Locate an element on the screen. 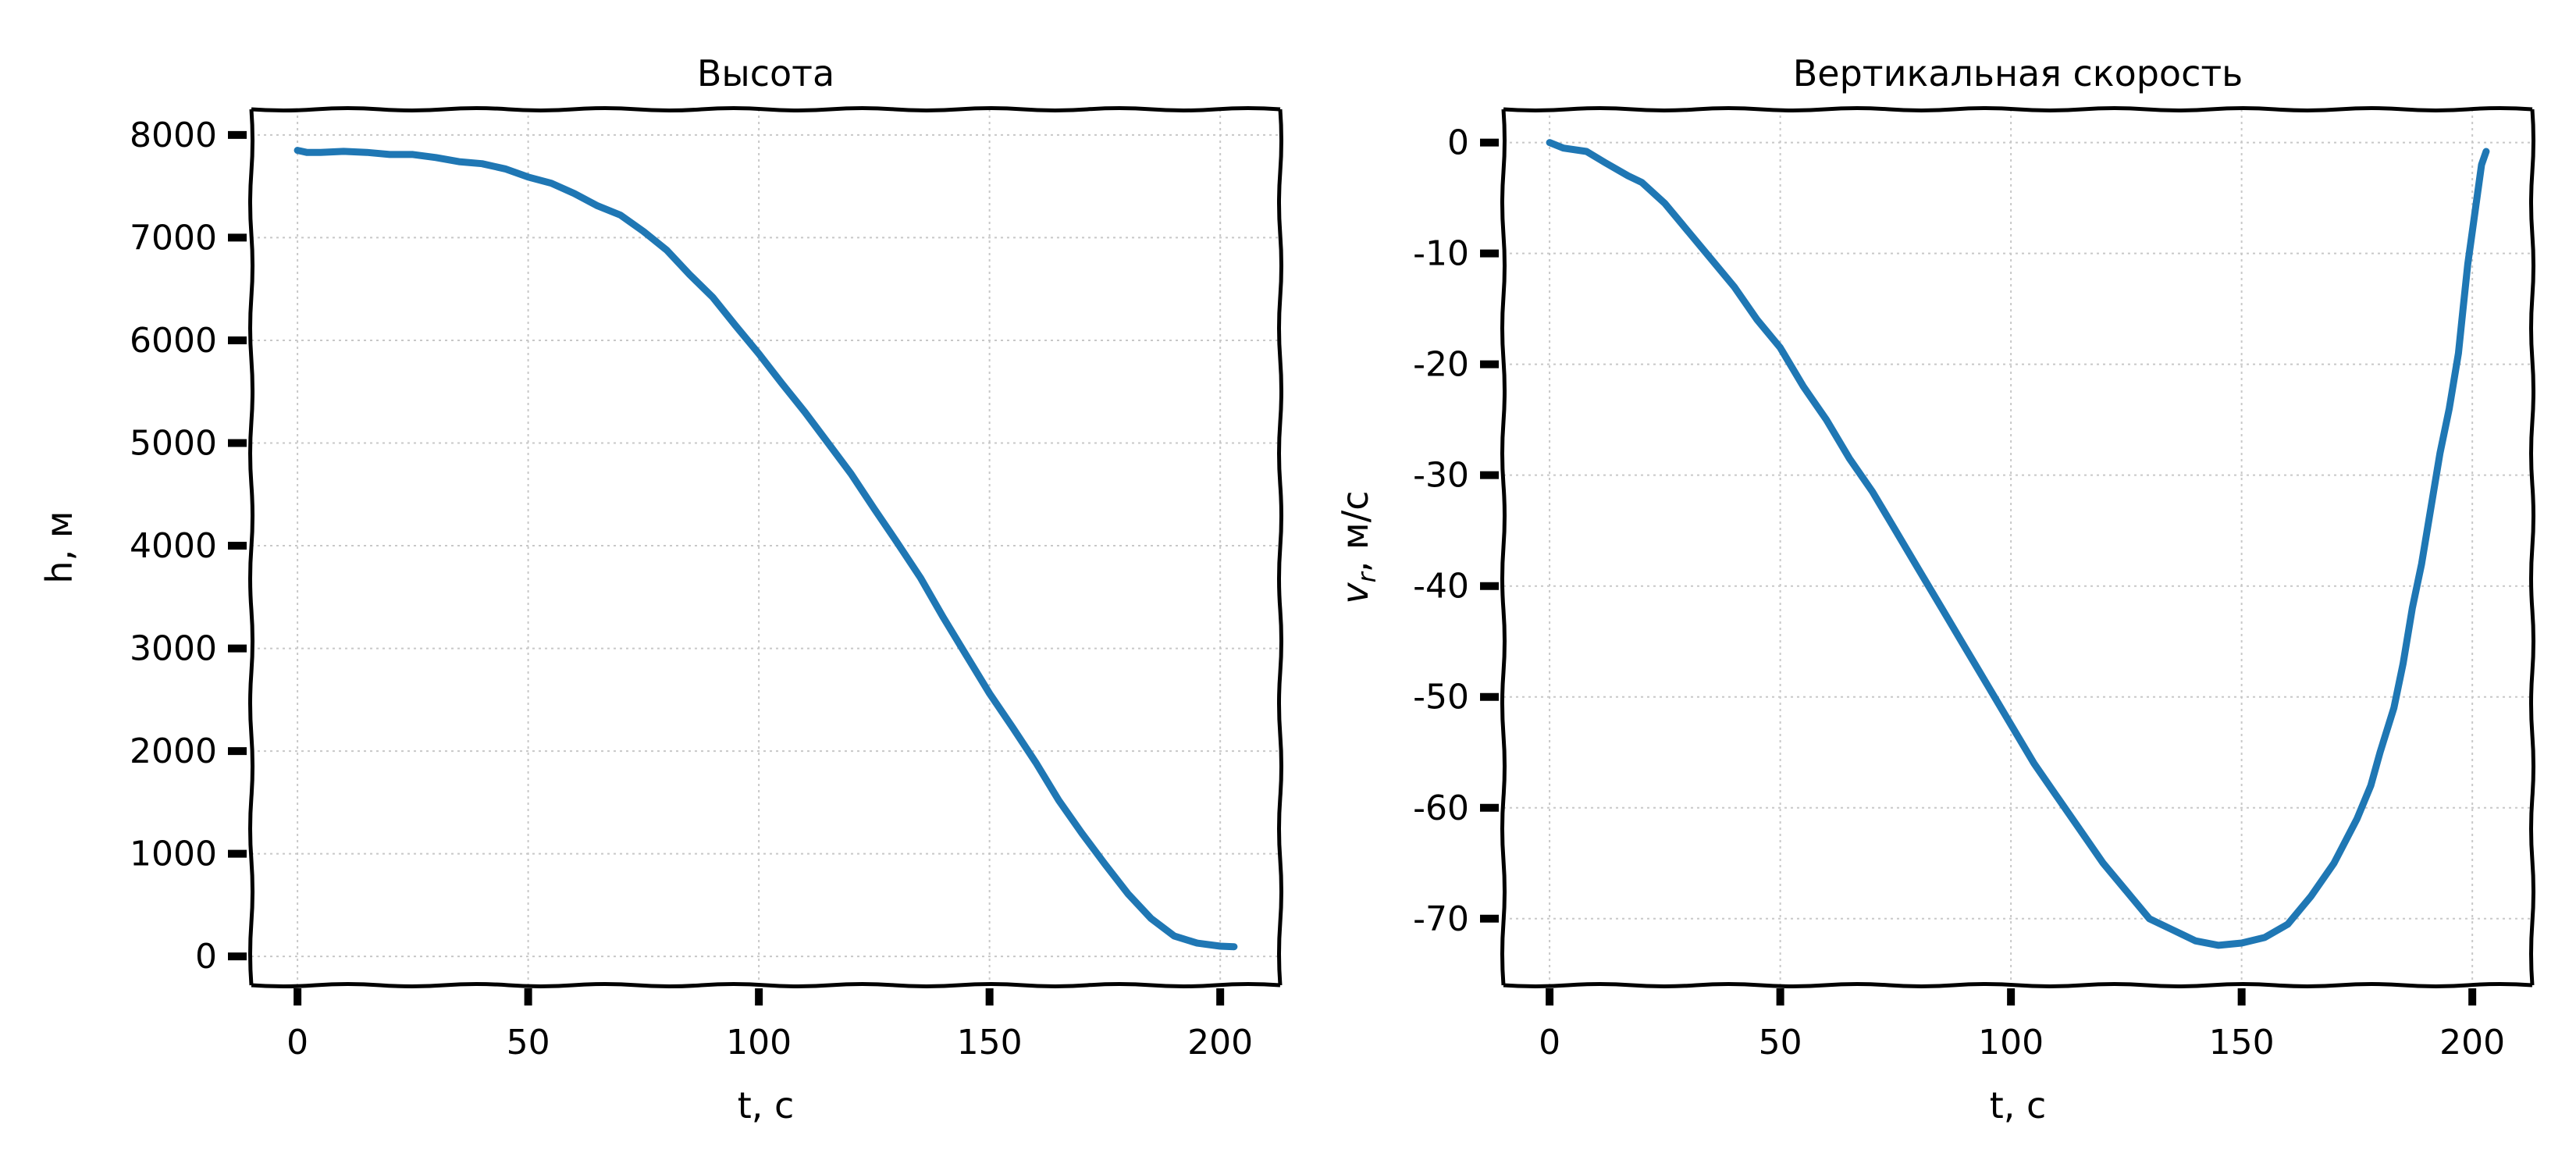  altitude-chart-title: Высота is located at coordinates (765, 73).